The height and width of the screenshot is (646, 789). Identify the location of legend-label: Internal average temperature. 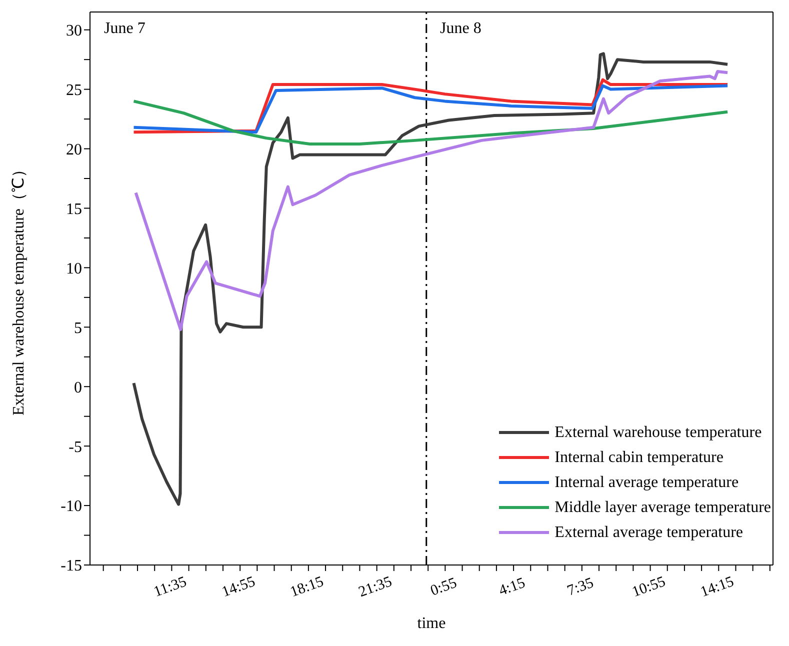
(646, 483).